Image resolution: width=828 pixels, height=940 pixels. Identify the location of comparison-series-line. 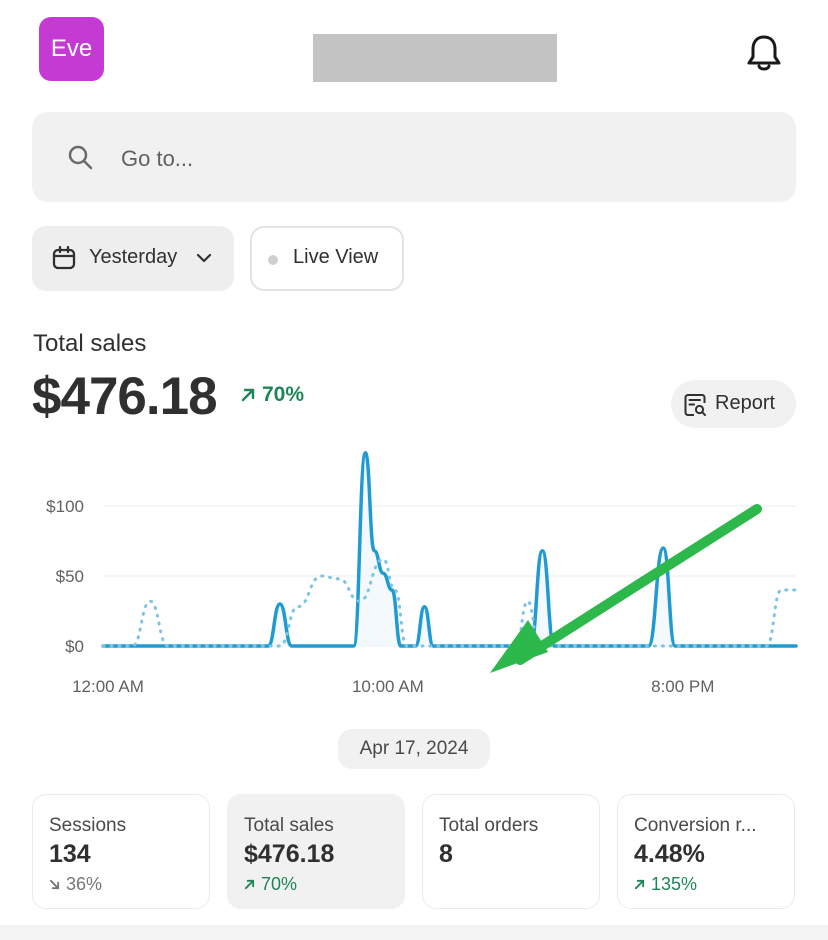
(449, 602).